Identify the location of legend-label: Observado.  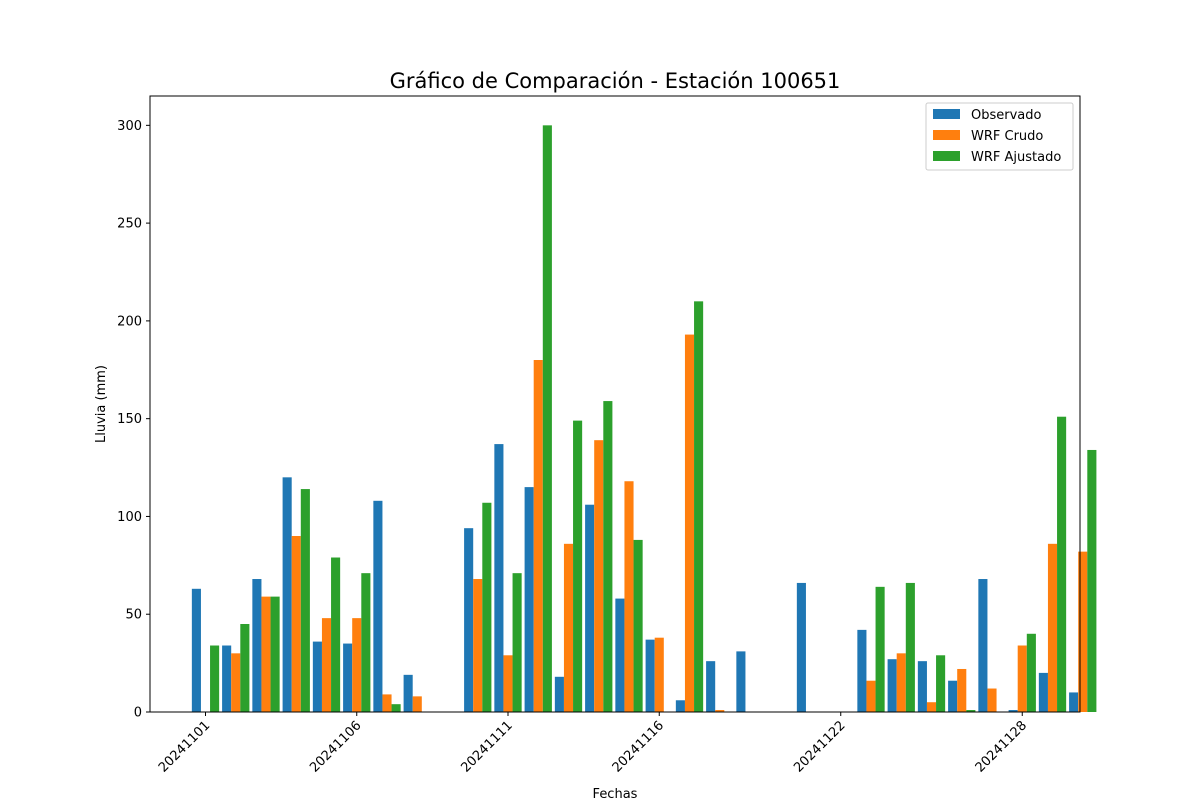
(1006, 115).